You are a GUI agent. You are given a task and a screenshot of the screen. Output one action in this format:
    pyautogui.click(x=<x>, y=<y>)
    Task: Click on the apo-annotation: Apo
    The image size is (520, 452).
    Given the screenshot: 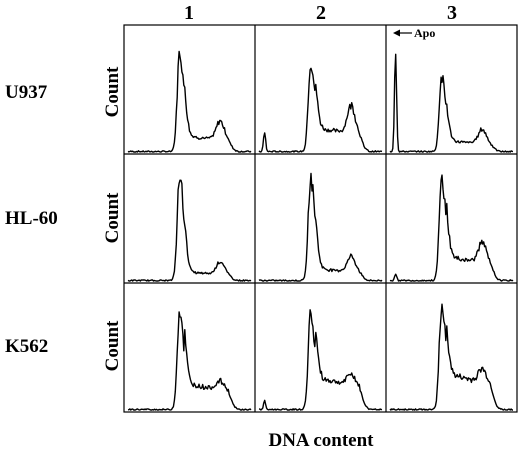 What is the action you would take?
    pyautogui.click(x=414, y=33)
    